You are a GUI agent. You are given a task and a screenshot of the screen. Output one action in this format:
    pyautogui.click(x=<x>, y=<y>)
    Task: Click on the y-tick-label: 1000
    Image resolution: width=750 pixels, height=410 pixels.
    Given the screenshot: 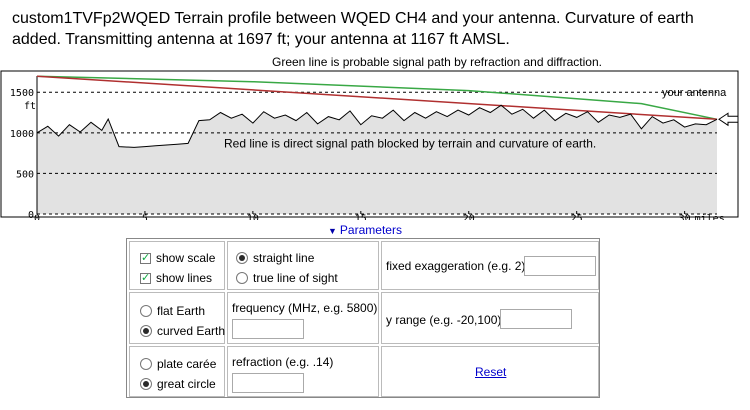 What is the action you would take?
    pyautogui.click(x=22, y=134)
    